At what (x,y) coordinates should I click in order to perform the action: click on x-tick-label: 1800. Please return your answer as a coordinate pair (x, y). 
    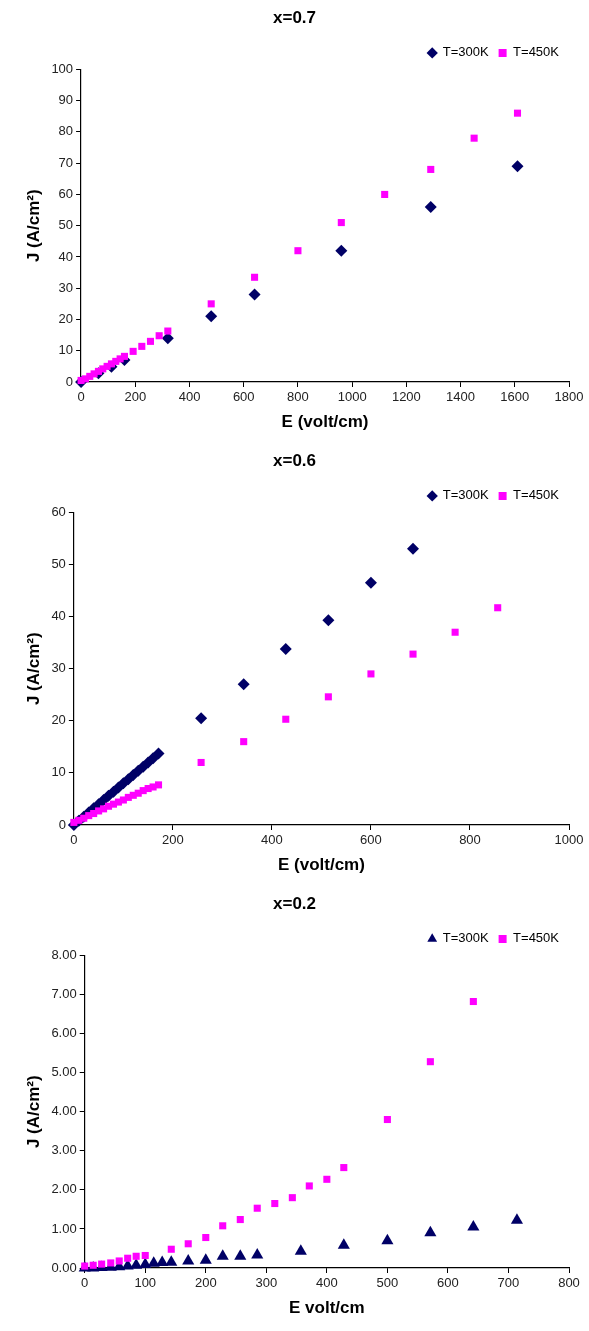
    Looking at the image, I should click on (569, 397).